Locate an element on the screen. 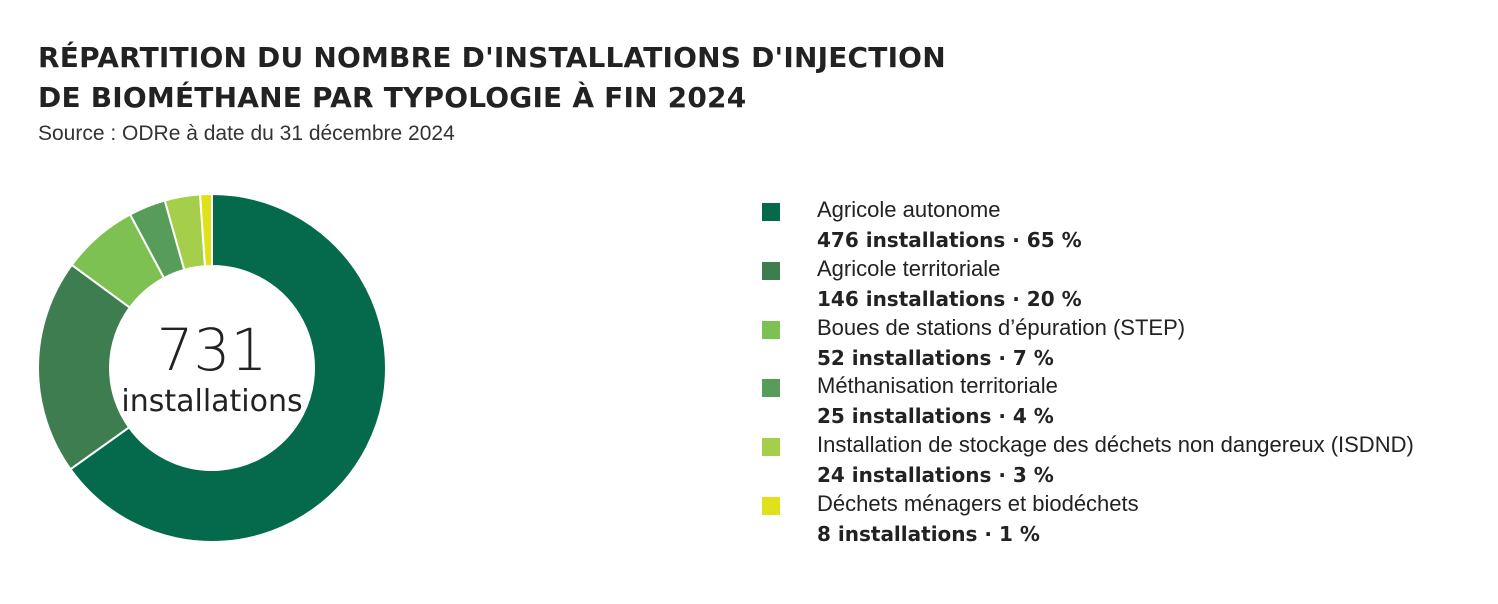 The image size is (1498, 604). legend-label: Déchets ménagers et biodéchets is located at coordinates (978, 503).